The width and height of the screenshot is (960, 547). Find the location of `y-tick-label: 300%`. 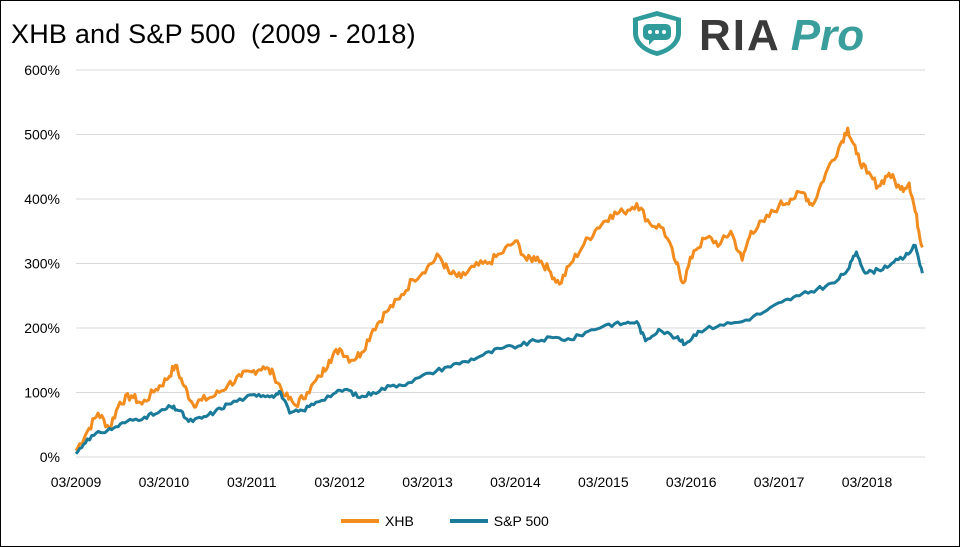

y-tick-label: 300% is located at coordinates (42, 264).